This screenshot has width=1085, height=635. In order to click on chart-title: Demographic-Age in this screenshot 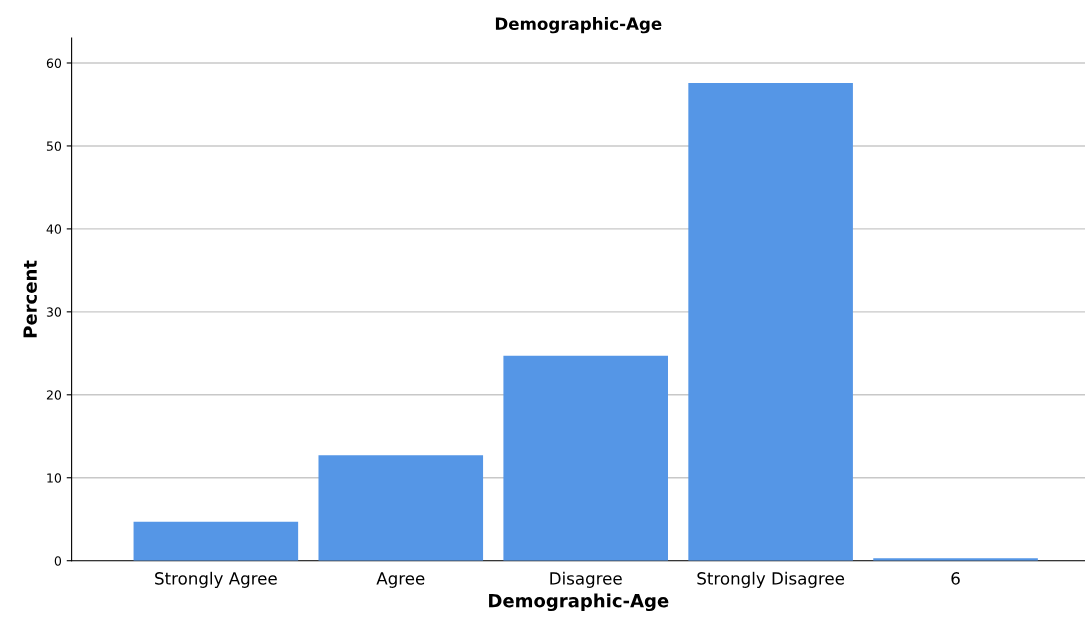, I will do `click(578, 25)`.